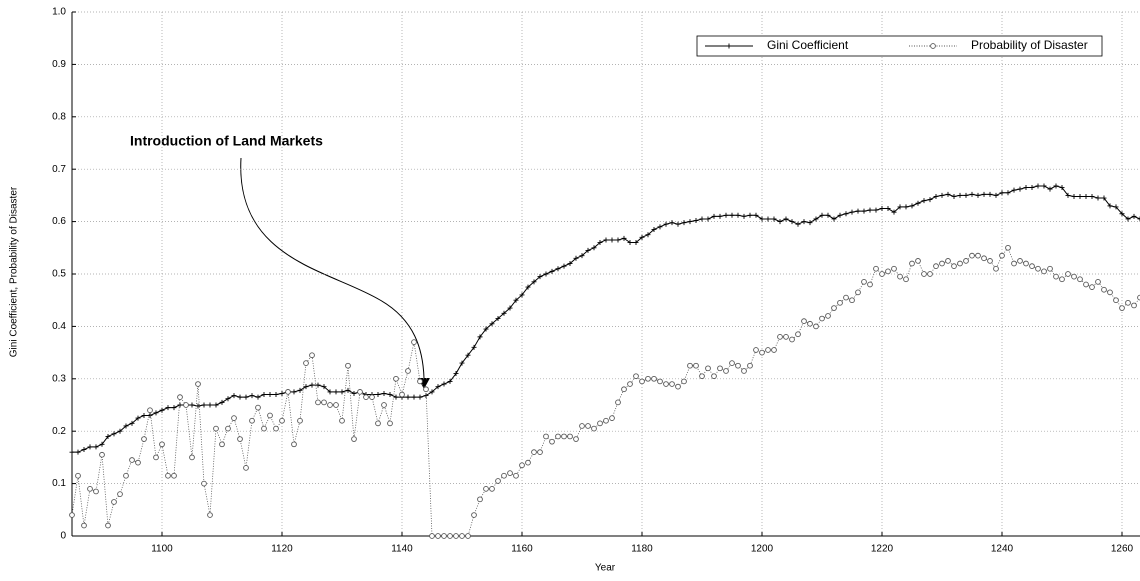 Image resolution: width=1140 pixels, height=581 pixels. Describe the element at coordinates (59, 221) in the screenshot. I see `y-tick-label: 0.6` at that location.